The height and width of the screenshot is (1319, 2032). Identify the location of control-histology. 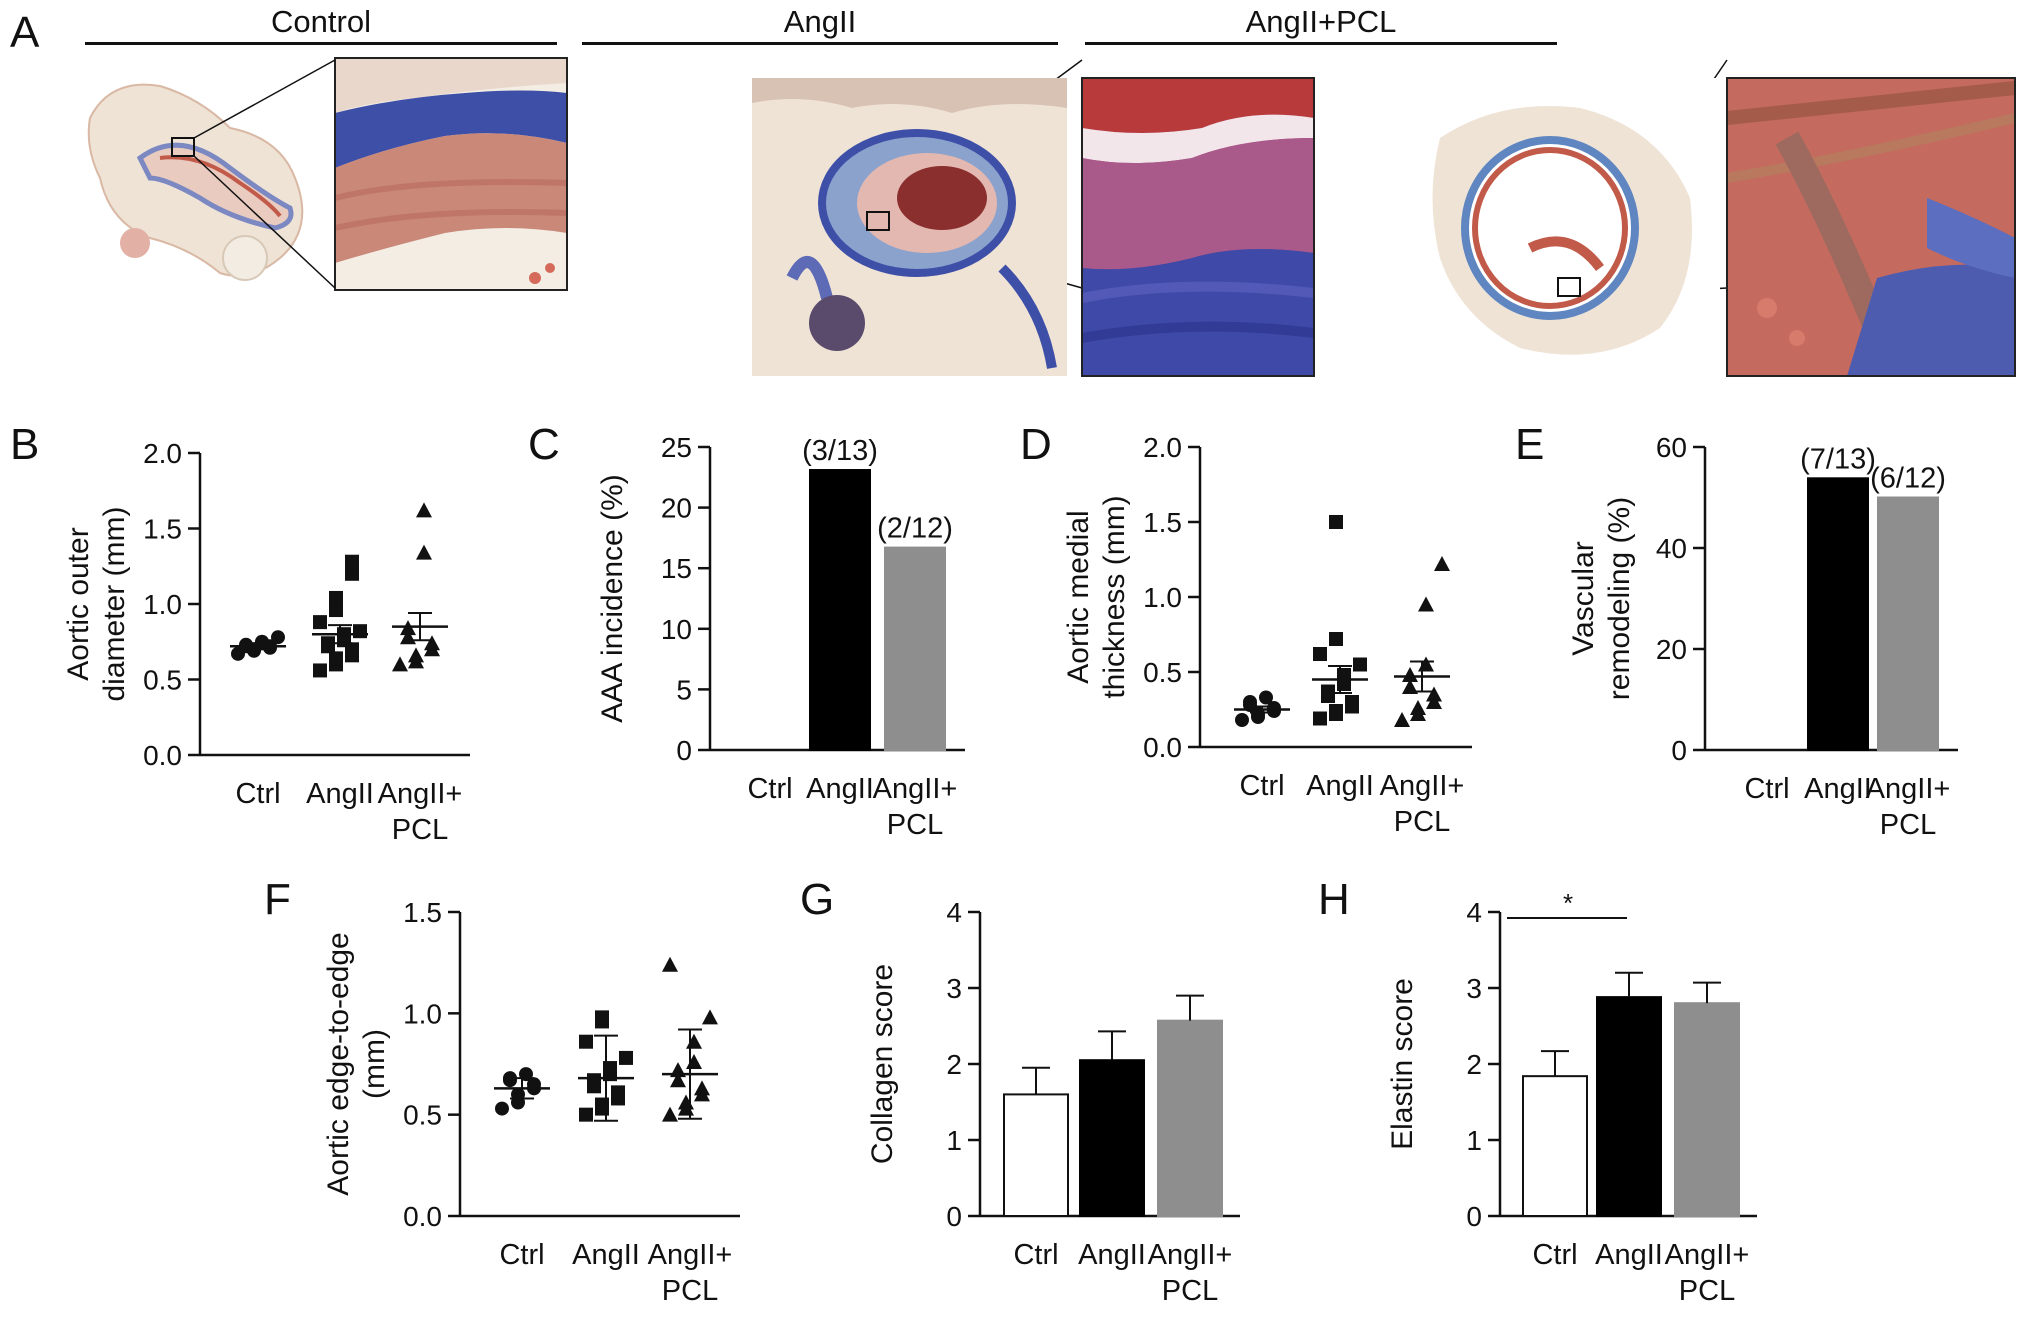
(205, 174).